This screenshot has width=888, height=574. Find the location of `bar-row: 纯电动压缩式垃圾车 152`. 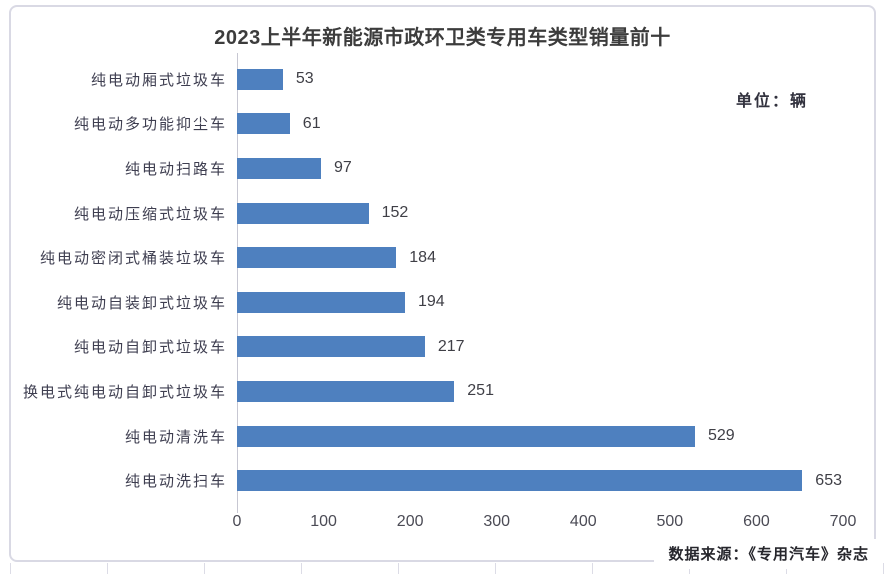

bar-row: 纯电动压缩式垃圾车 152 is located at coordinates (427, 213).